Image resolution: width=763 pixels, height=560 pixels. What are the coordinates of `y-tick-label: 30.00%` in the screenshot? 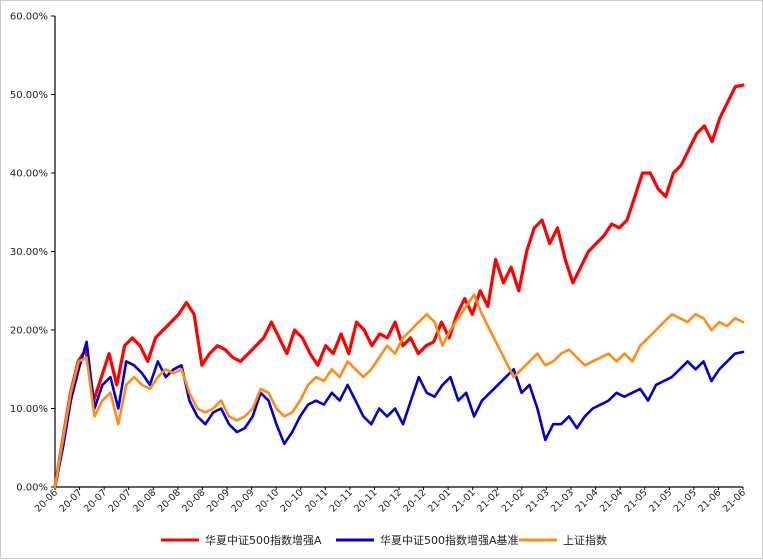 It's located at (29, 252).